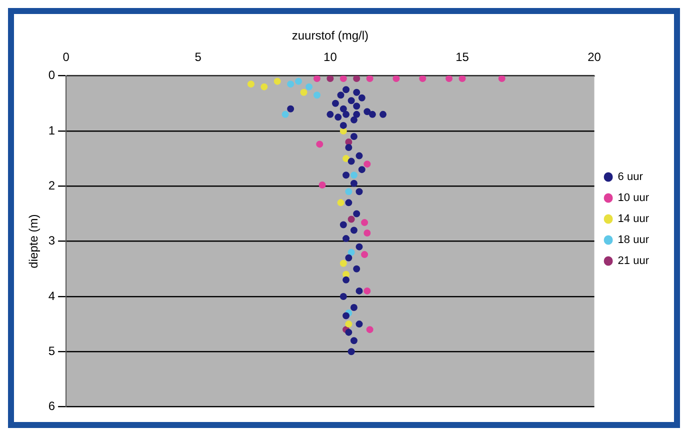  I want to click on x-tick-label: 15, so click(463, 57).